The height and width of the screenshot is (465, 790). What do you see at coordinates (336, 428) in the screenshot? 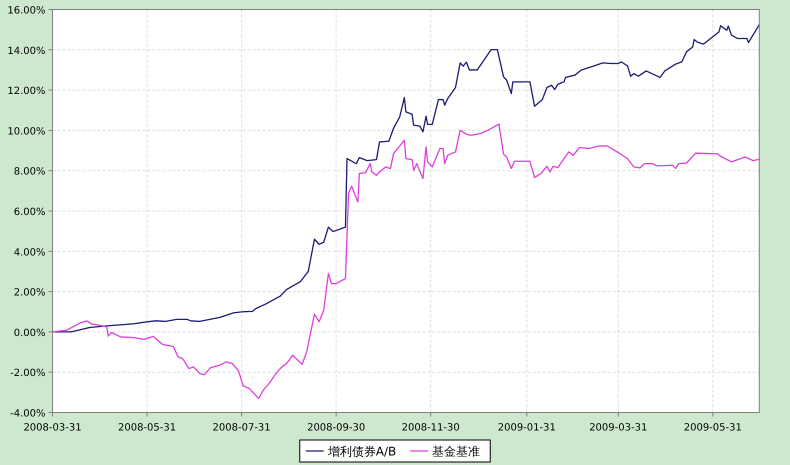
I see `x-tick-label: 2008-09-30` at bounding box center [336, 428].